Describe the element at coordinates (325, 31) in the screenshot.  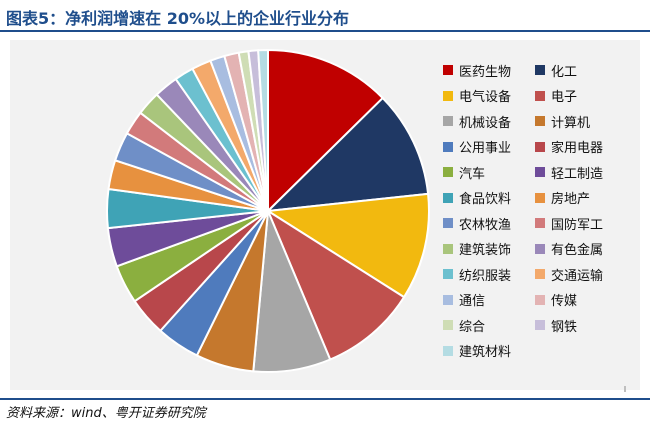
I see `header-divider` at that location.